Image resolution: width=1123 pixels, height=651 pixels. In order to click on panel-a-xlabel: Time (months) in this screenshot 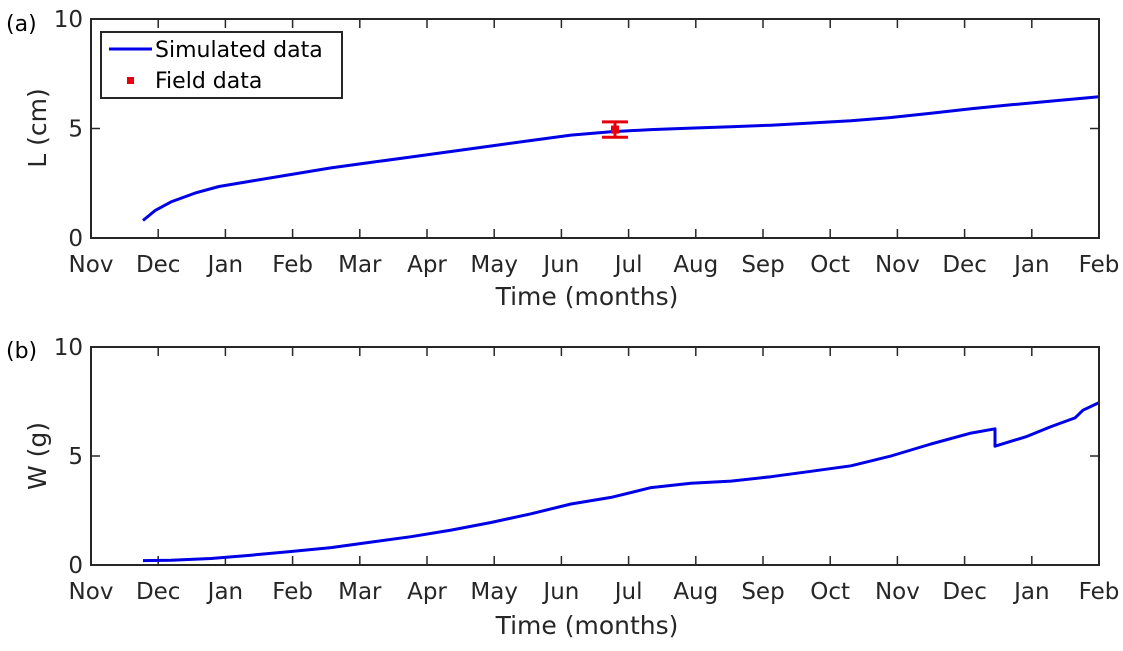, I will do `click(587, 296)`.